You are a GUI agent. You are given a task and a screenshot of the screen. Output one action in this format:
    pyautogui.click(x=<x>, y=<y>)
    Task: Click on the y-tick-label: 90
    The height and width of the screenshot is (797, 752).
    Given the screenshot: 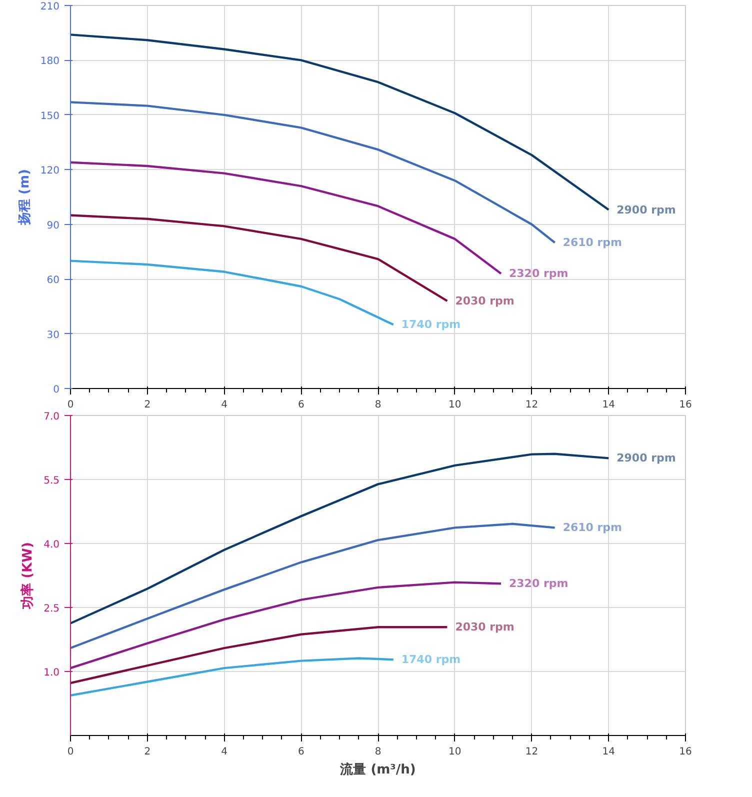 What is the action you would take?
    pyautogui.click(x=53, y=226)
    